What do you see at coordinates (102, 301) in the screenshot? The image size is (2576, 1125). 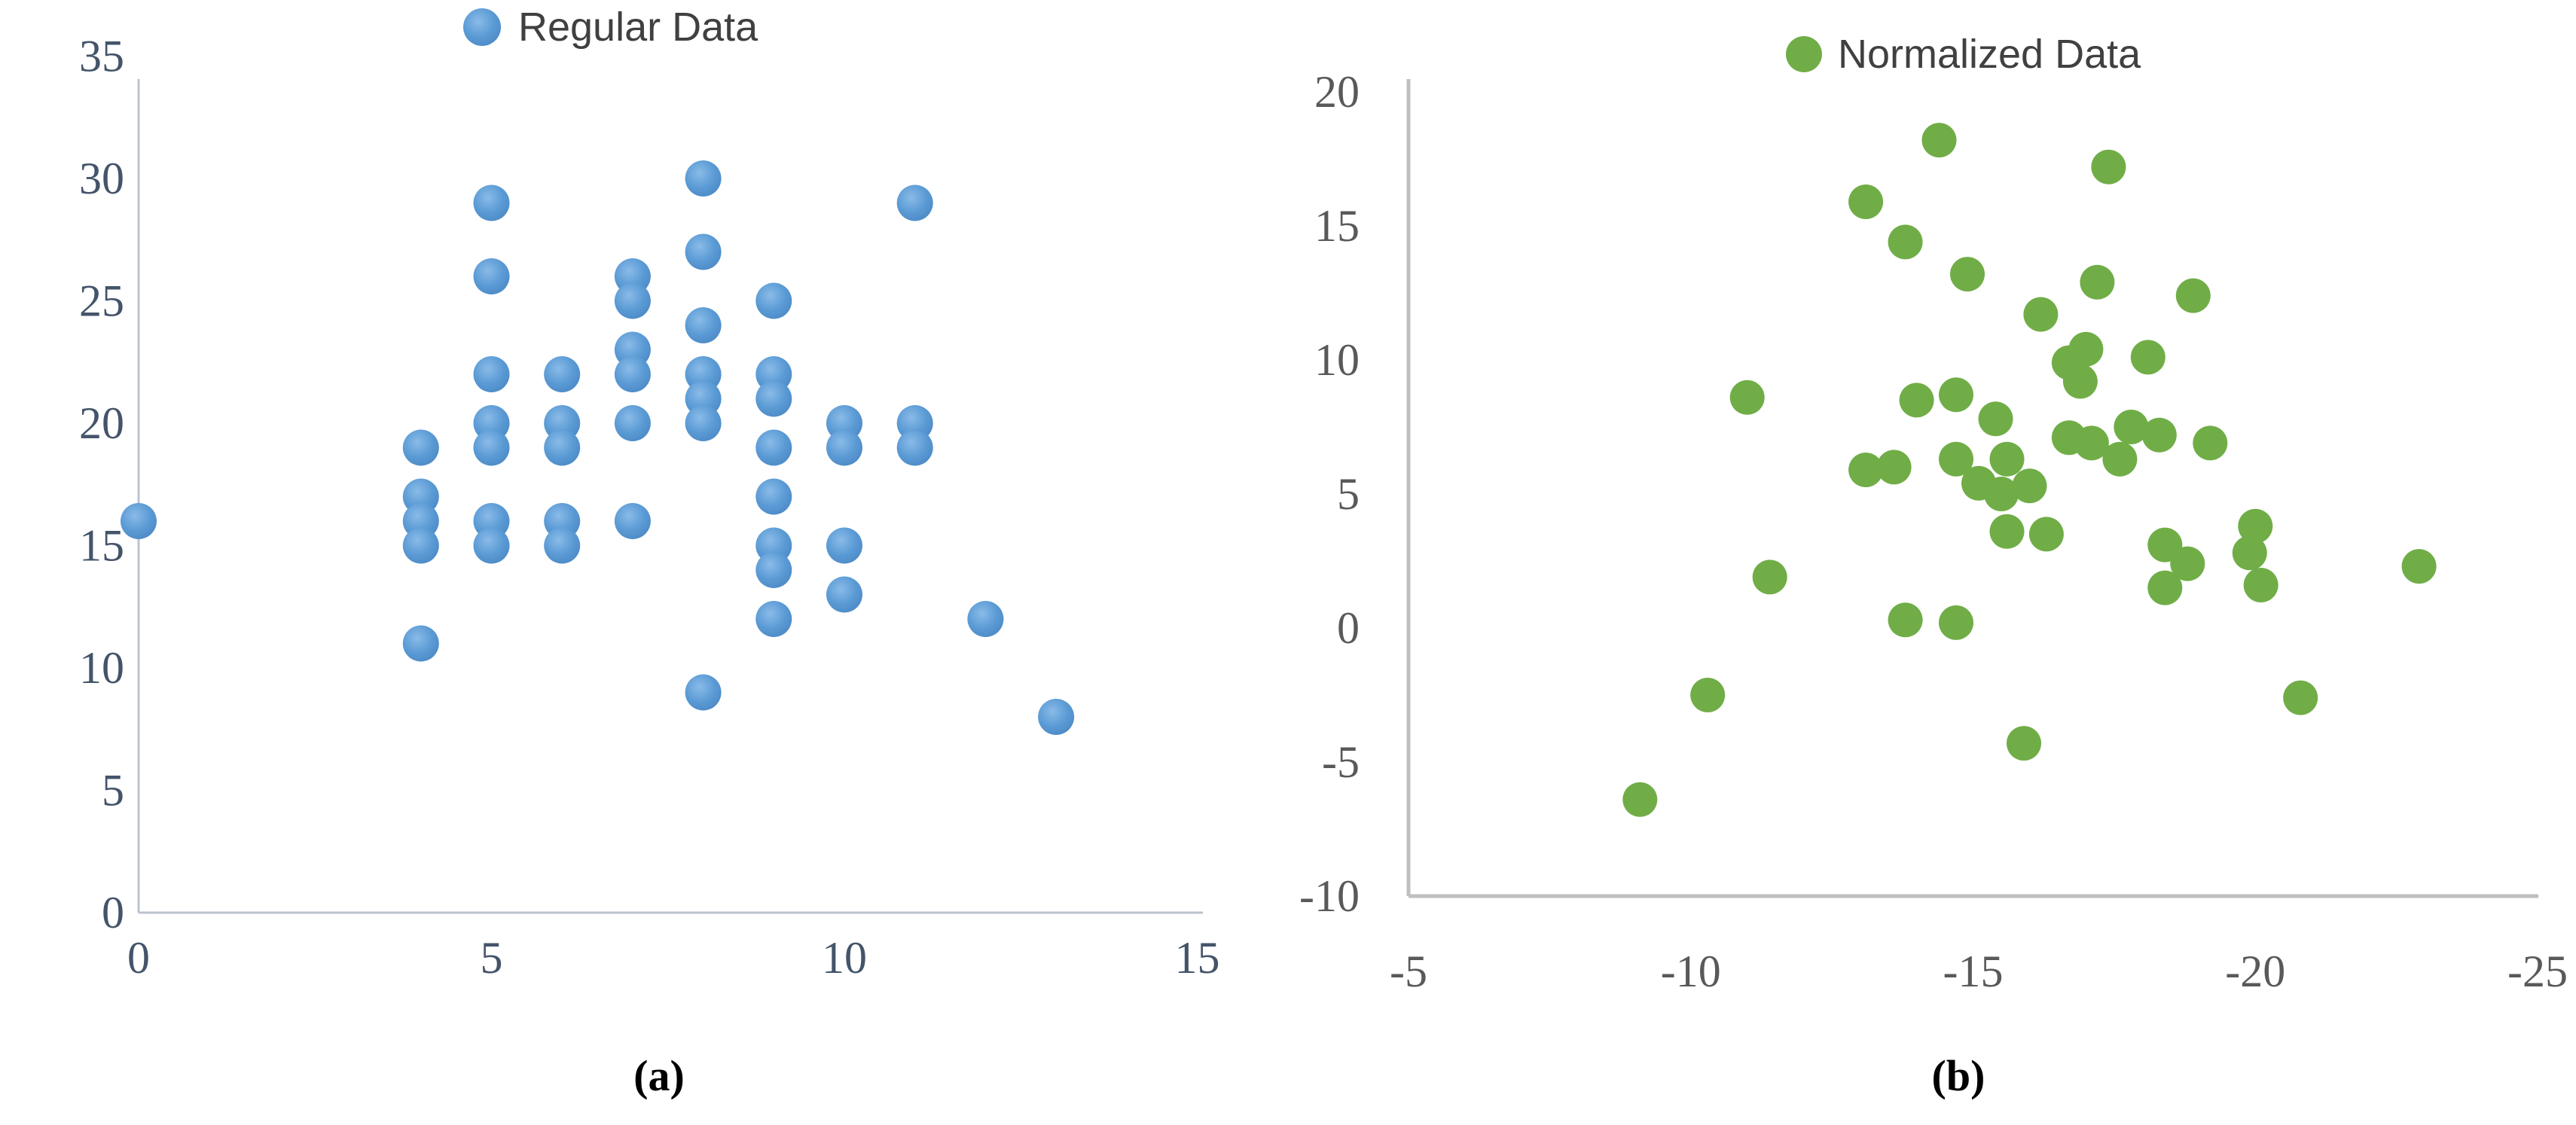 I see `y-tick-label: 25` at bounding box center [102, 301].